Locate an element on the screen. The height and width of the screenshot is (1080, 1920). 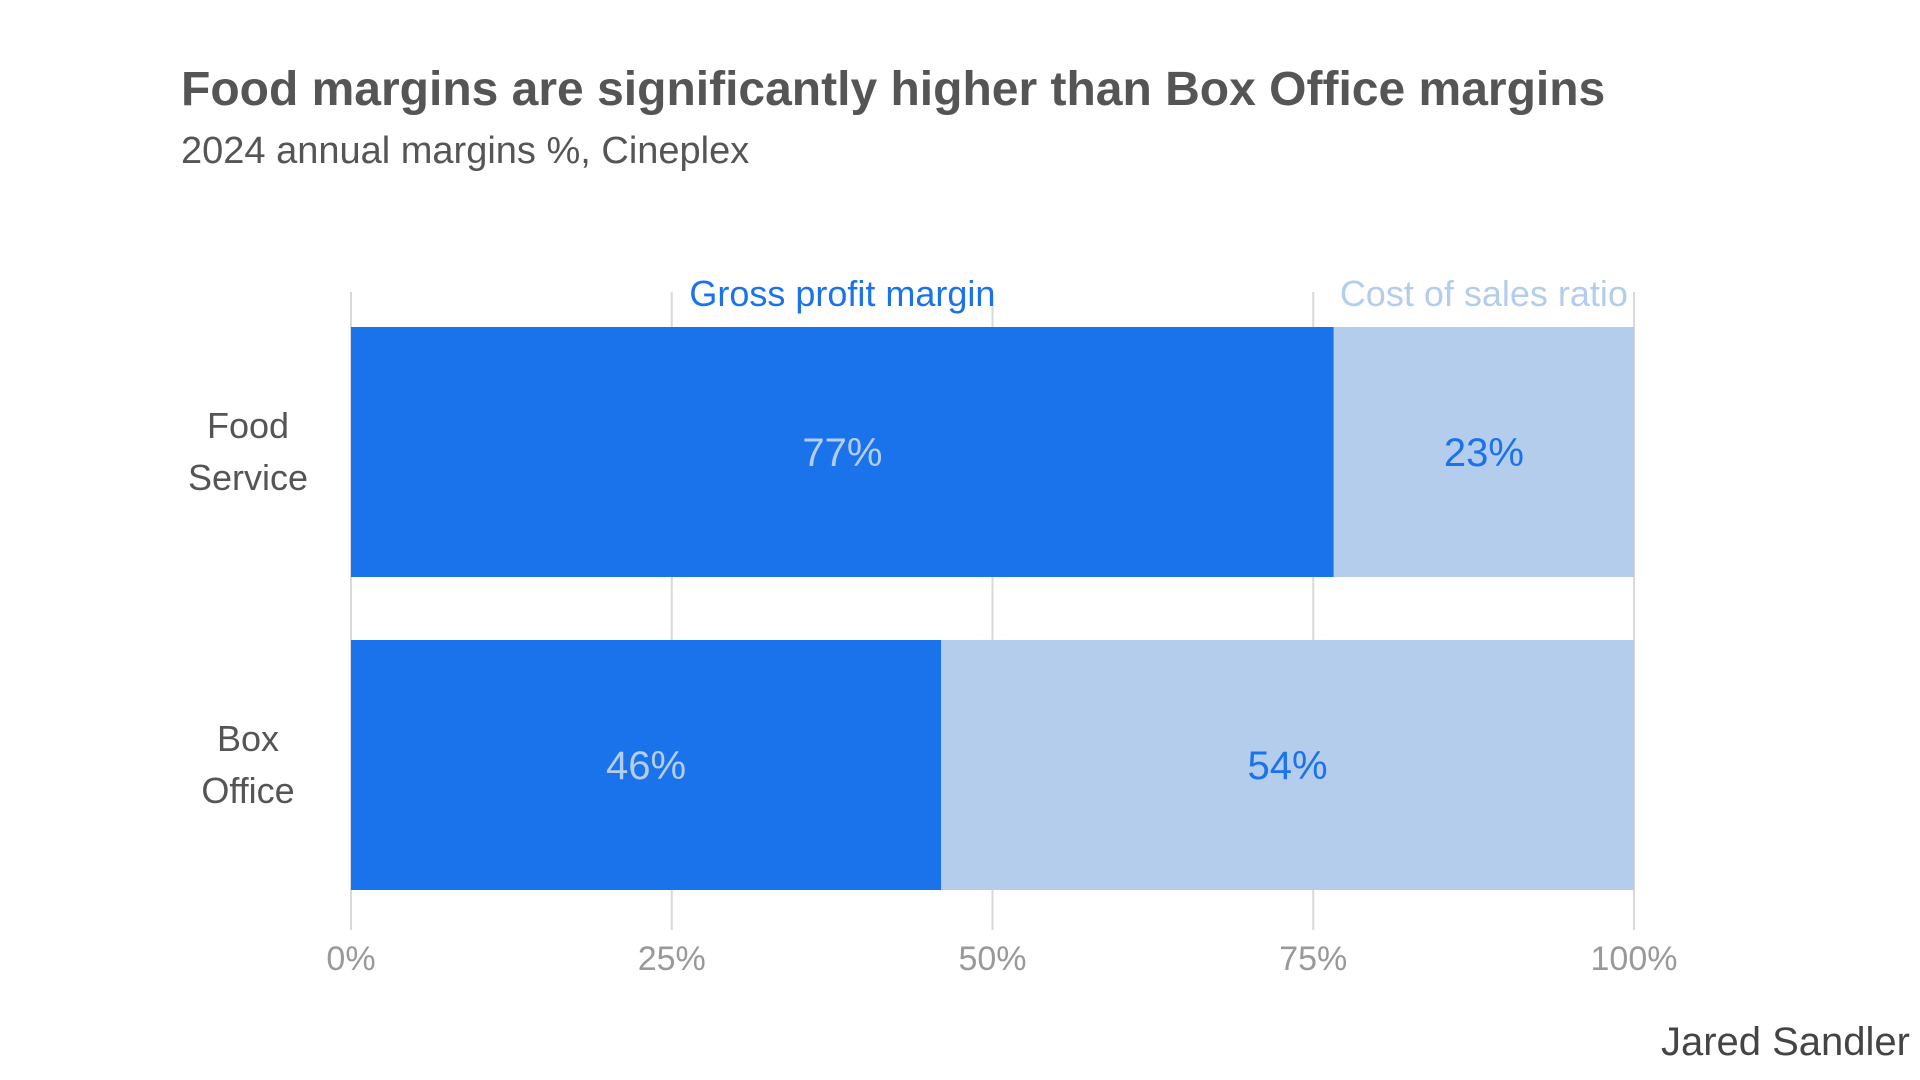
chart-subtitle: 2024 annual margins %, Cineplex is located at coordinates (465, 151).